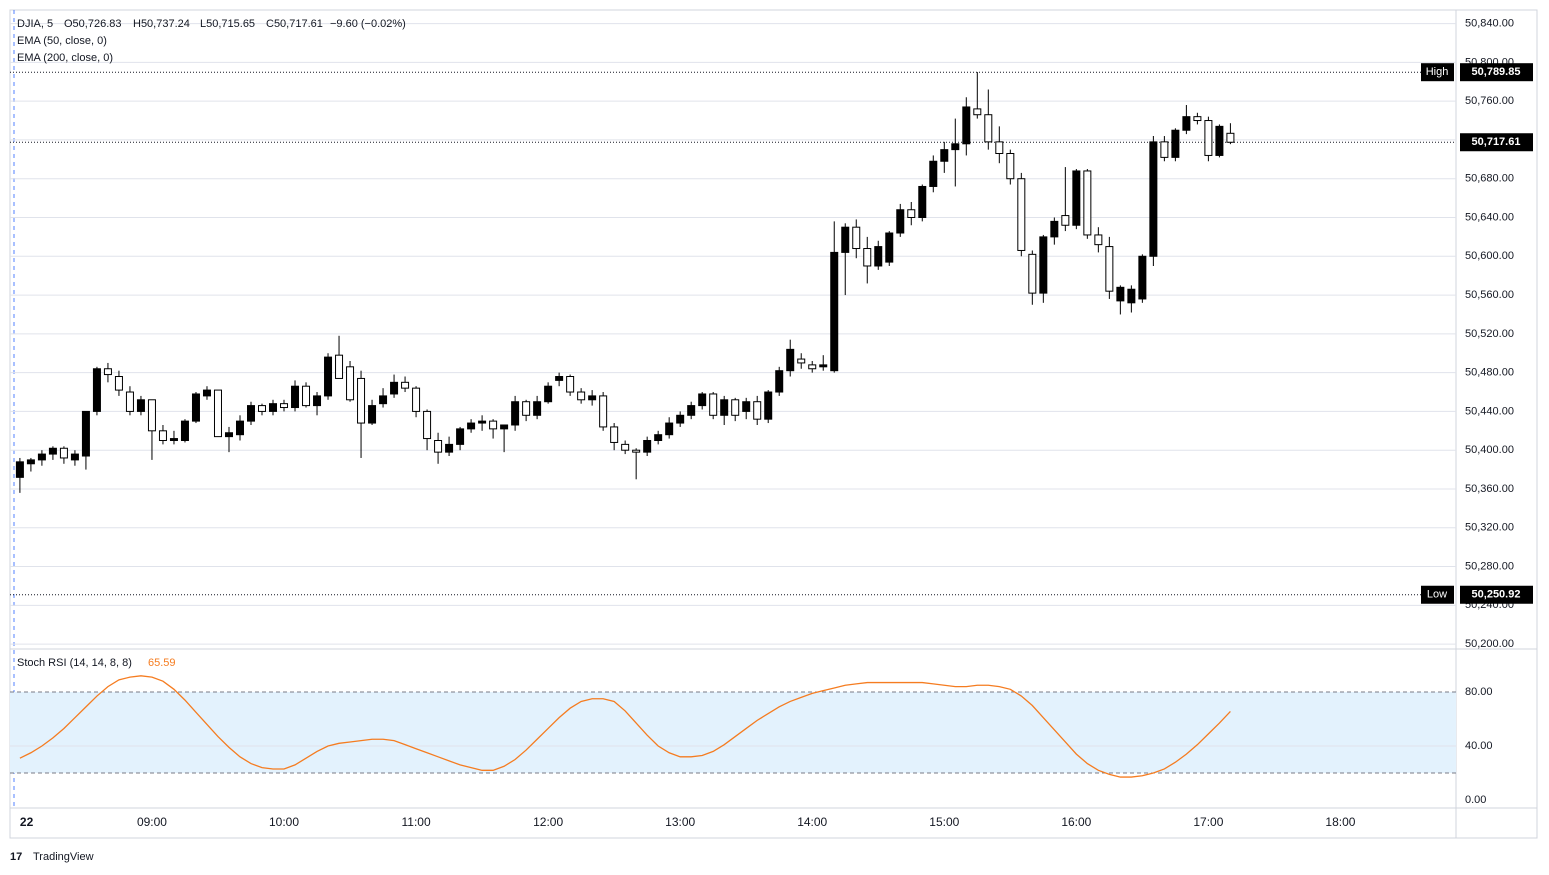 Image resolution: width=1549 pixels, height=875 pixels. Describe the element at coordinates (1489, 179) in the screenshot. I see `y-tick-label: 50,680.00` at that location.